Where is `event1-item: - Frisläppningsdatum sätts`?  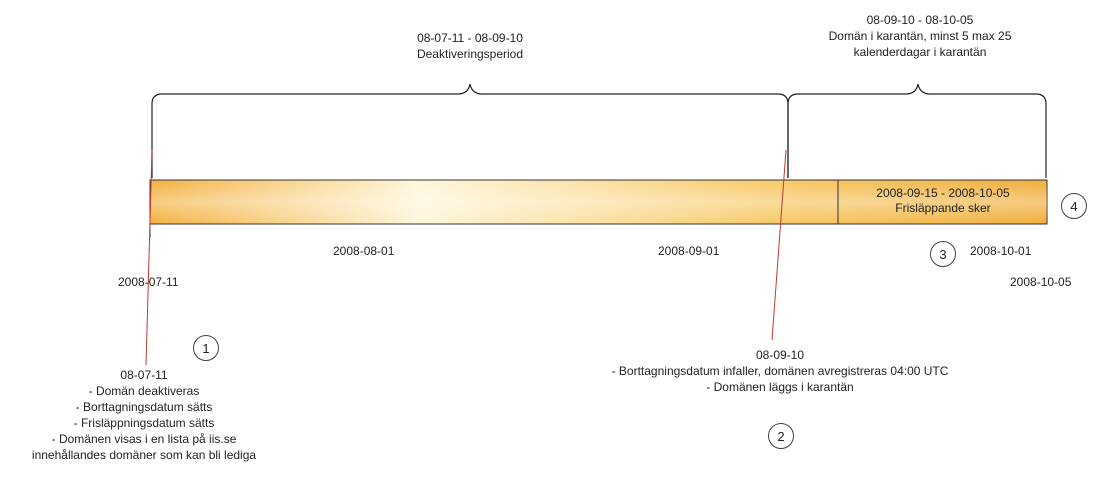
event1-item: - Frisläppningsdatum sätts is located at coordinates (144, 423).